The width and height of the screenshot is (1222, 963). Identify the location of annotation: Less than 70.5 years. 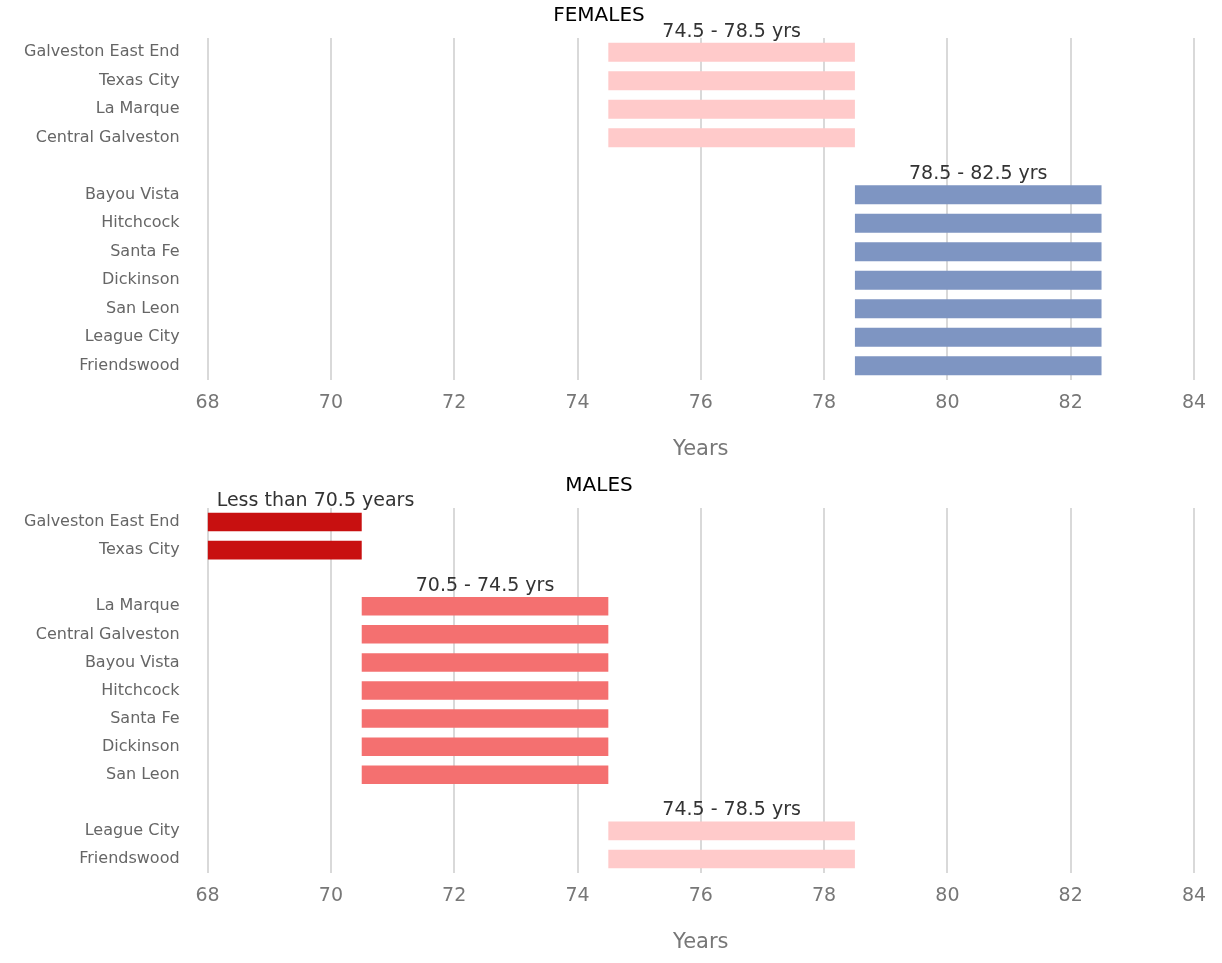
(315, 499).